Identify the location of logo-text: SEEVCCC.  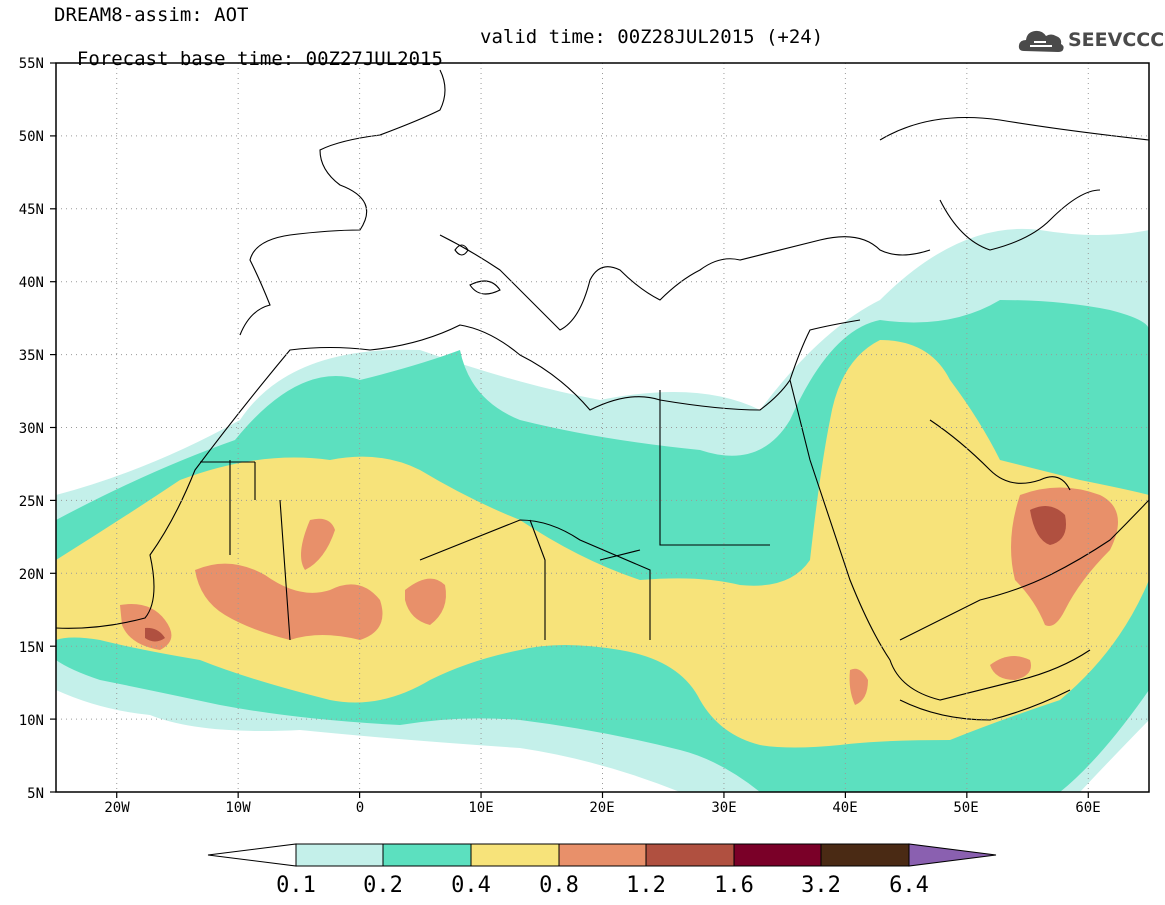
(1116, 40).